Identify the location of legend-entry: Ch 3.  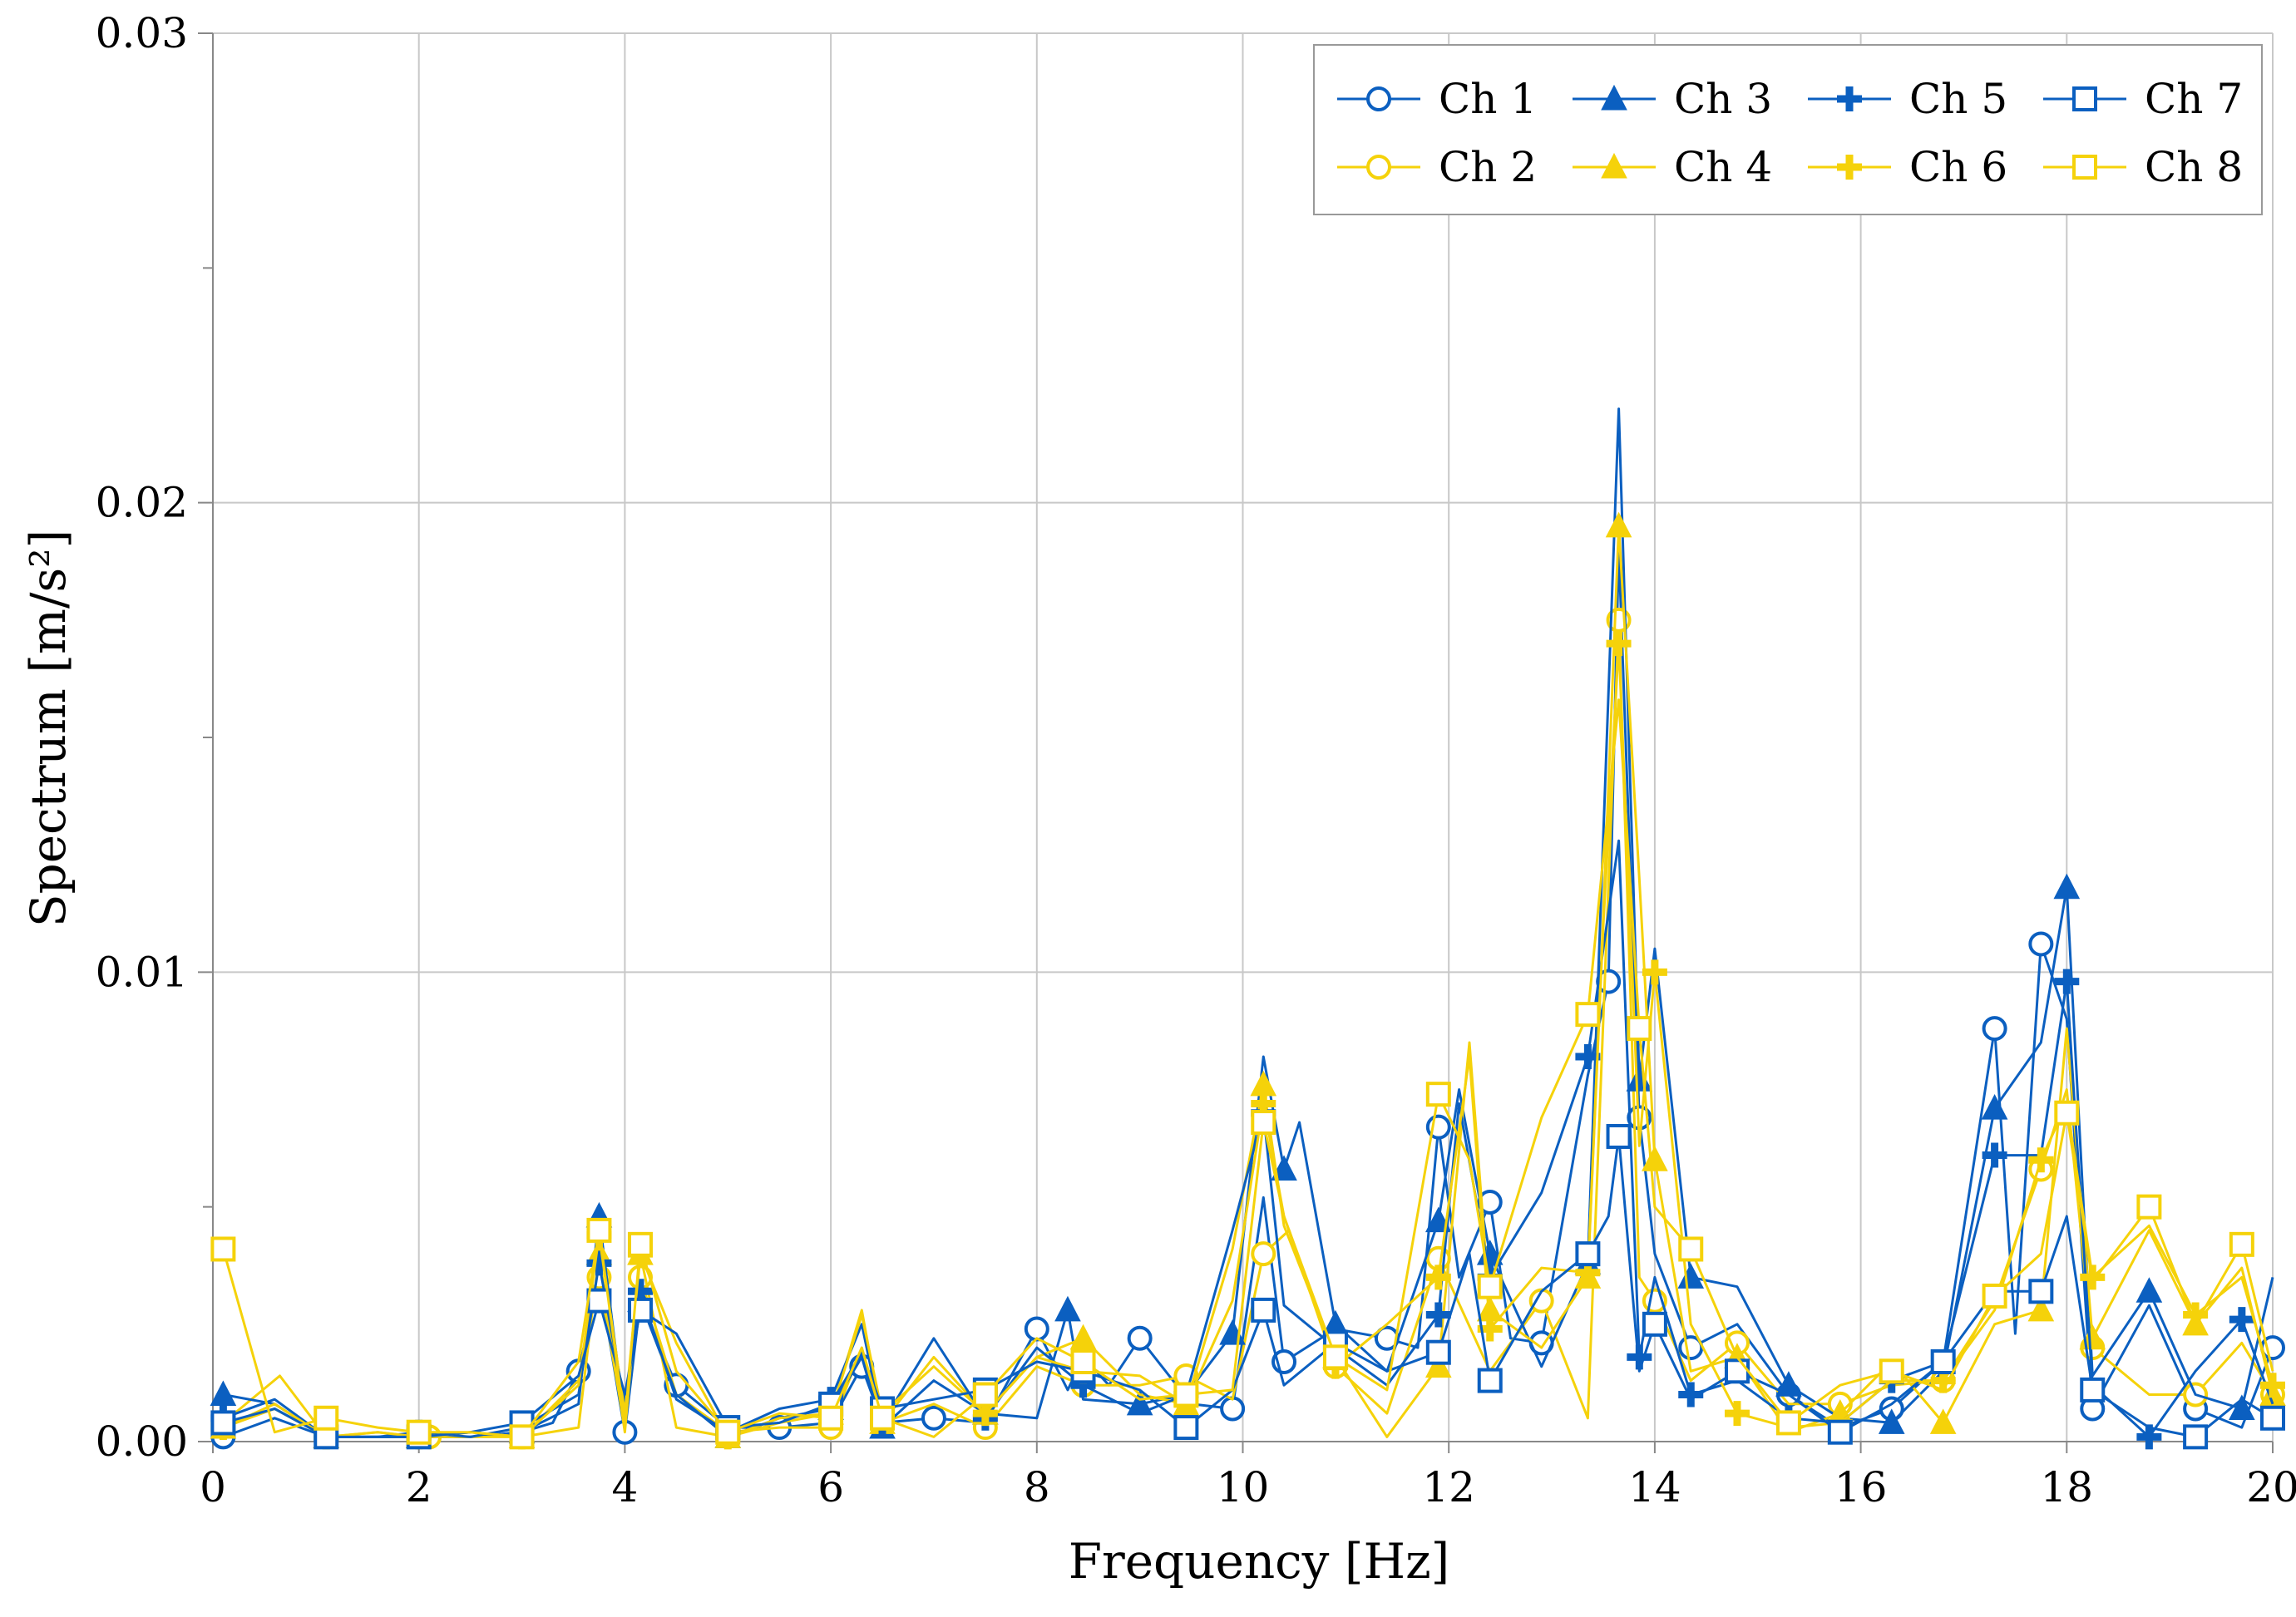
(1672, 99).